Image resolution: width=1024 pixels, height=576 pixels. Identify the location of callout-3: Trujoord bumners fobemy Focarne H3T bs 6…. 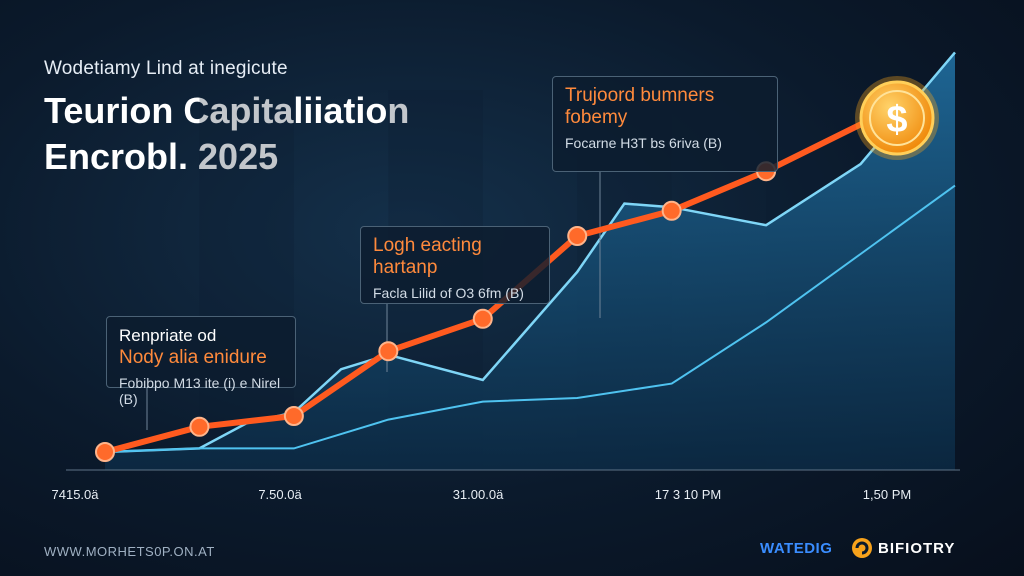
(665, 124).